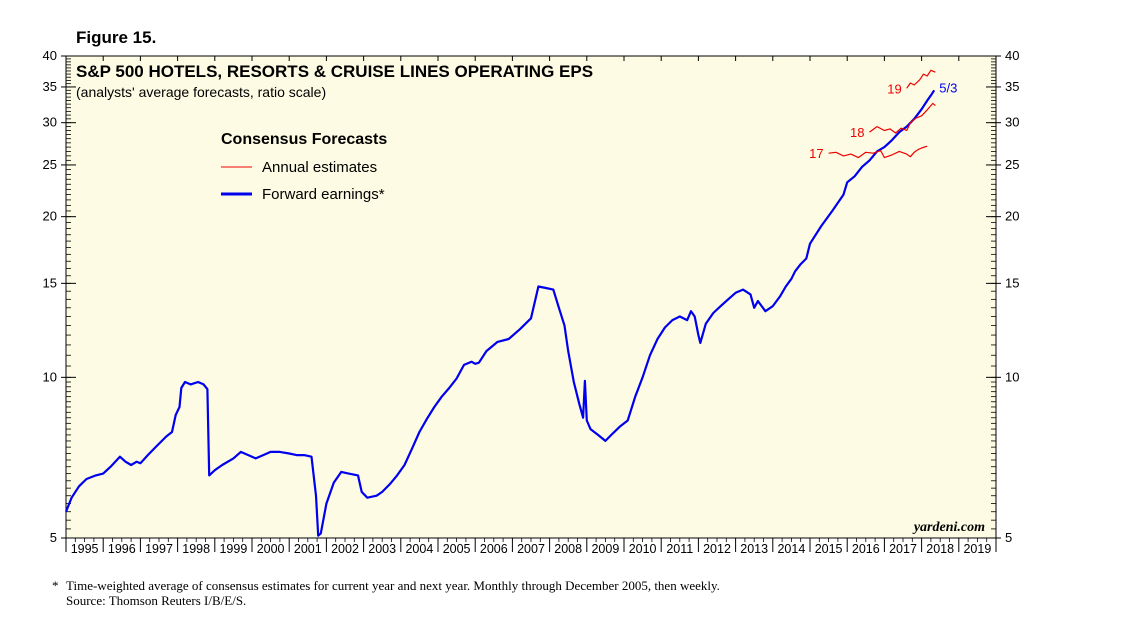 This screenshot has height=628, width=1138. What do you see at coordinates (419, 549) in the screenshot?
I see `x-tick-label: 2004` at bounding box center [419, 549].